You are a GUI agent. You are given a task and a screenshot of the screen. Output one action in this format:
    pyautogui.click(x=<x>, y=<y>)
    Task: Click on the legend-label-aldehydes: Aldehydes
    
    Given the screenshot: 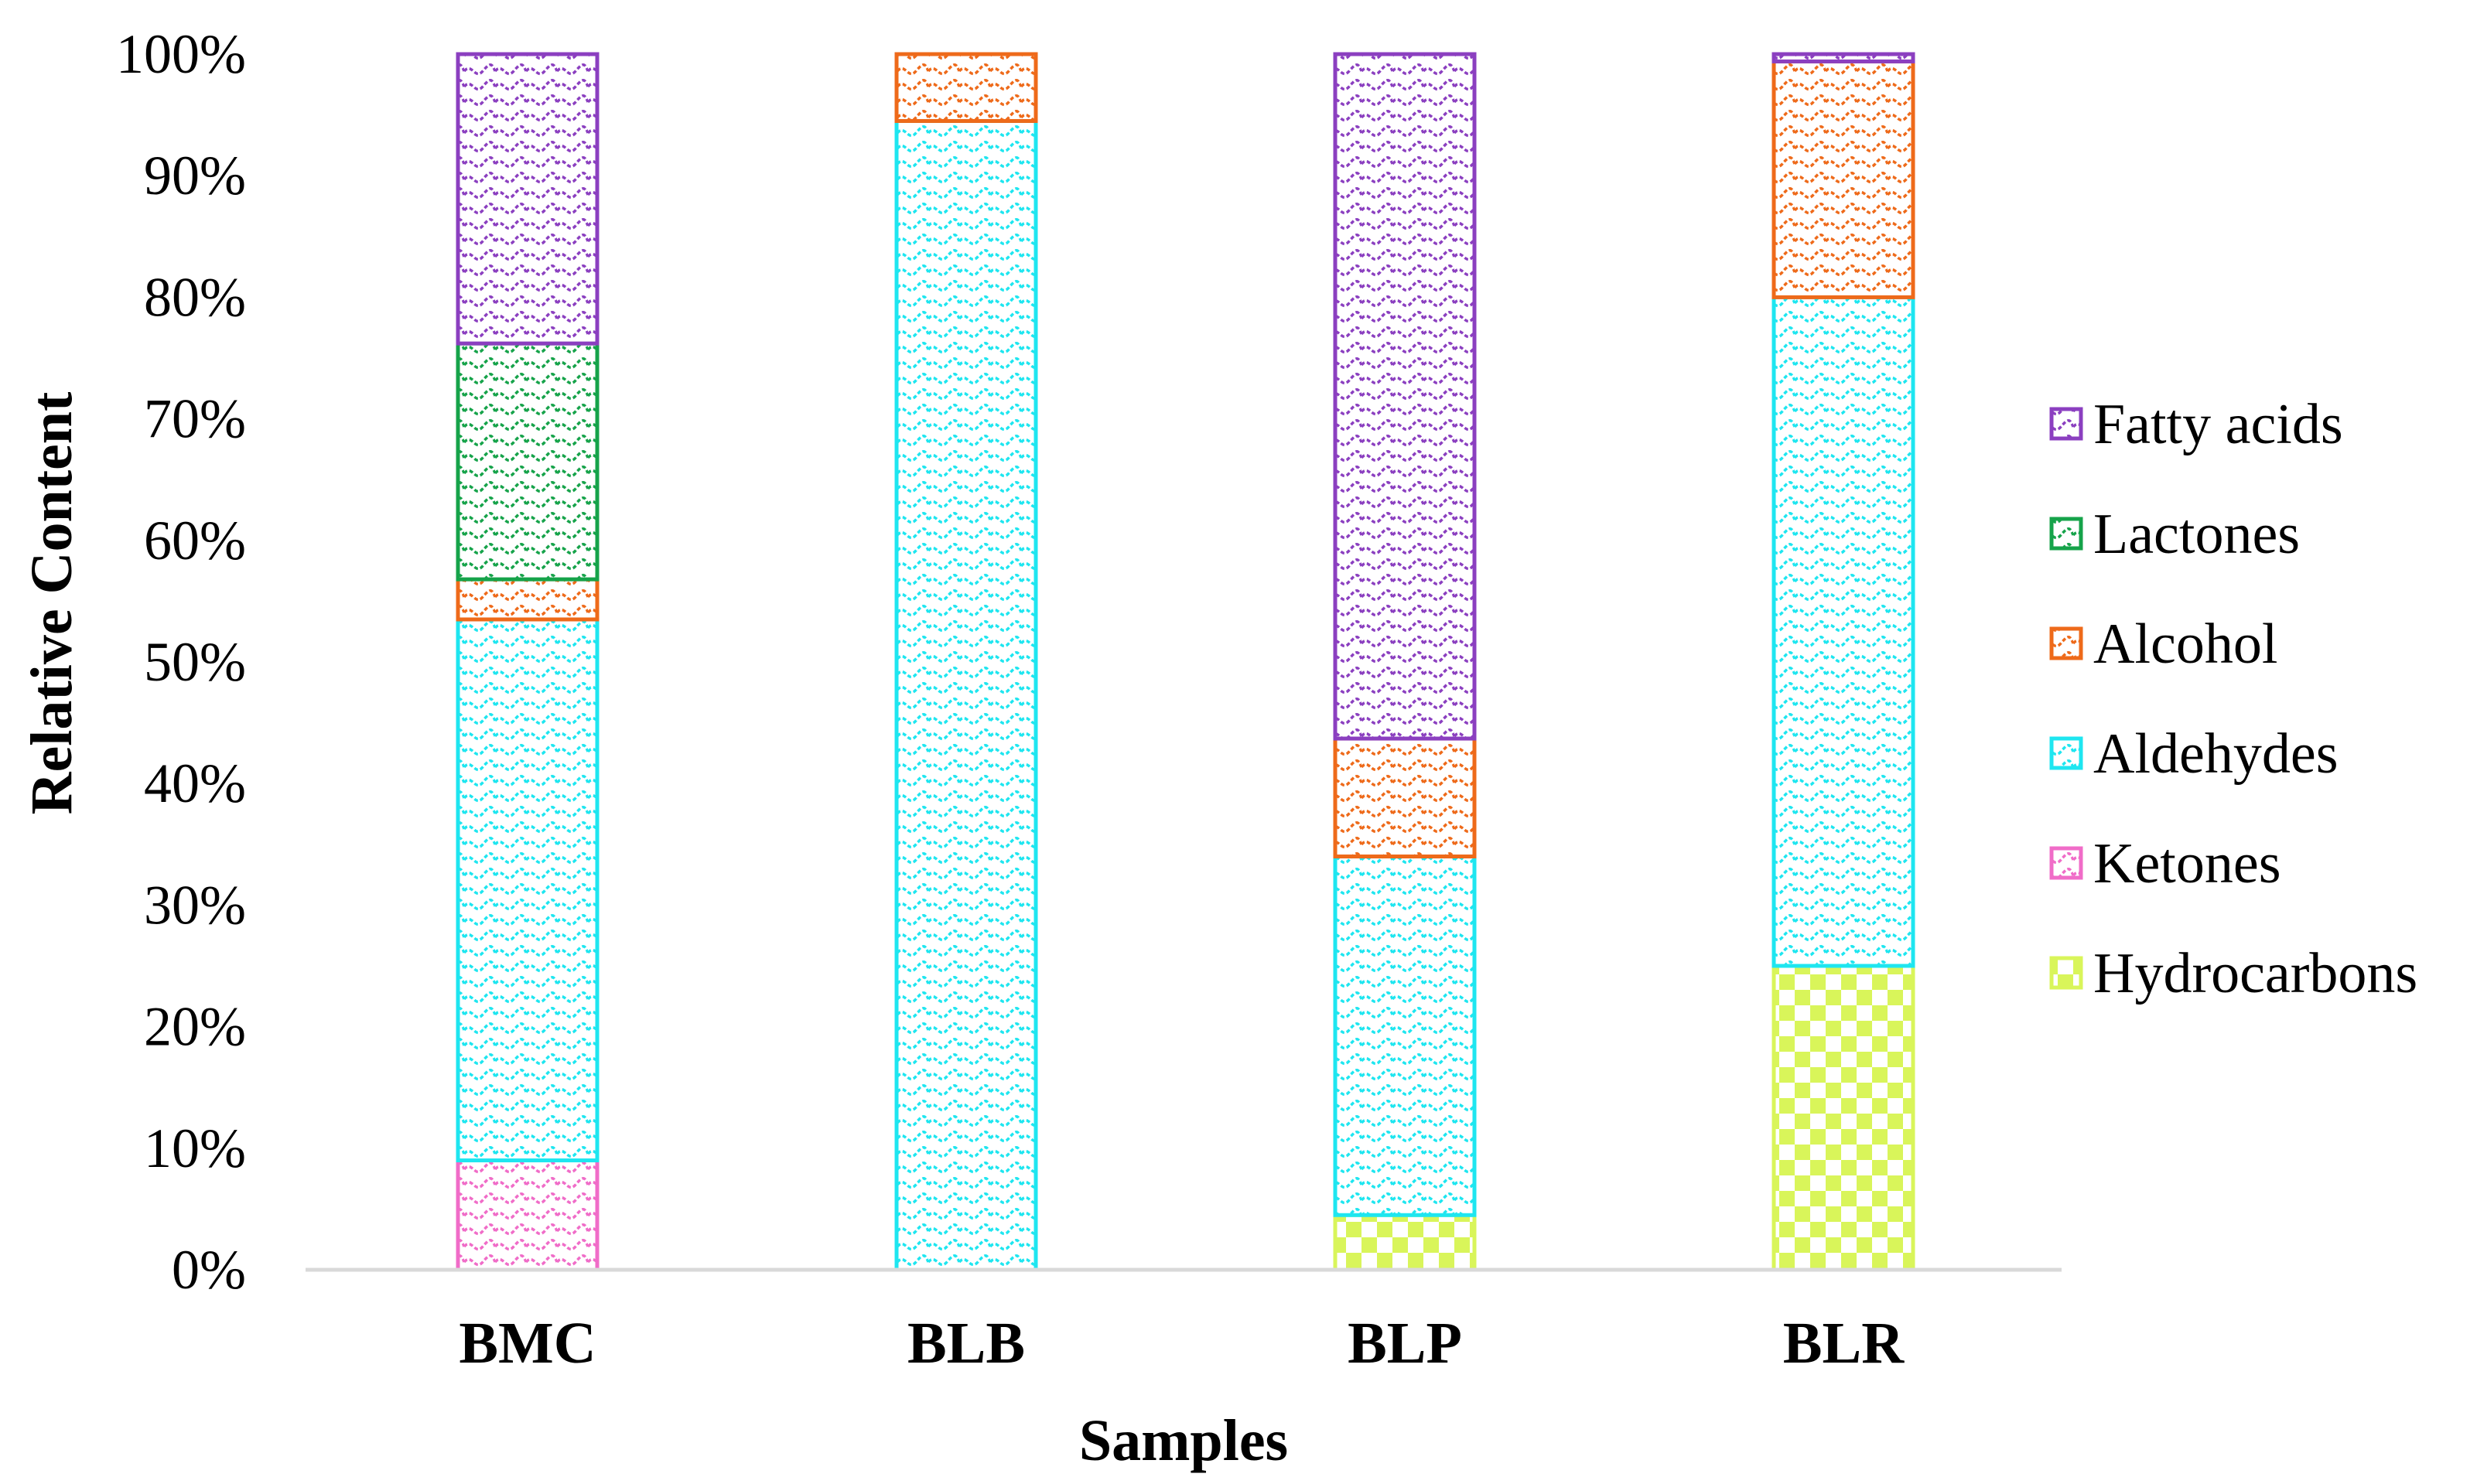 What is the action you would take?
    pyautogui.click(x=2216, y=754)
    